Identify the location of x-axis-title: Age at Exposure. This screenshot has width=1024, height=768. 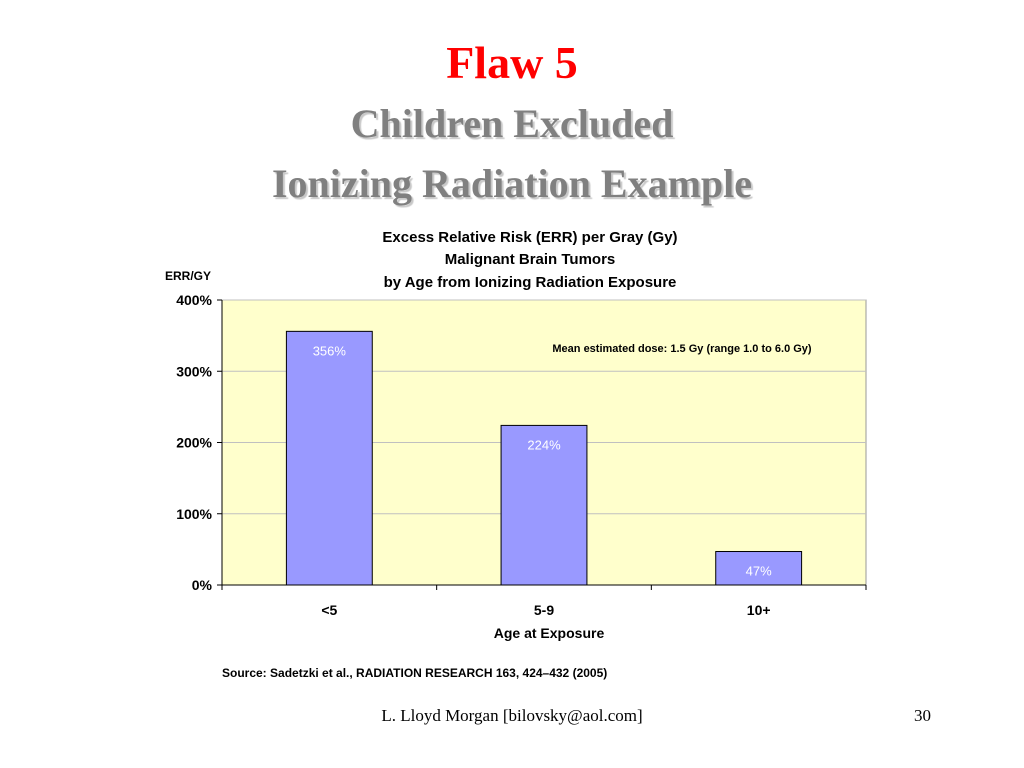
(549, 633).